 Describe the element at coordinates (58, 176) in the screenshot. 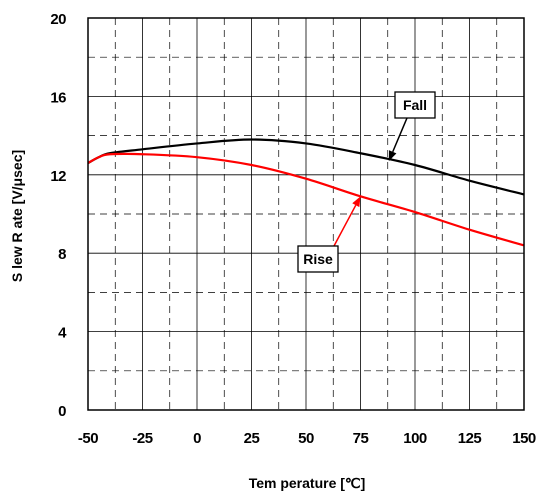

I see `y-tick-label: 12` at that location.